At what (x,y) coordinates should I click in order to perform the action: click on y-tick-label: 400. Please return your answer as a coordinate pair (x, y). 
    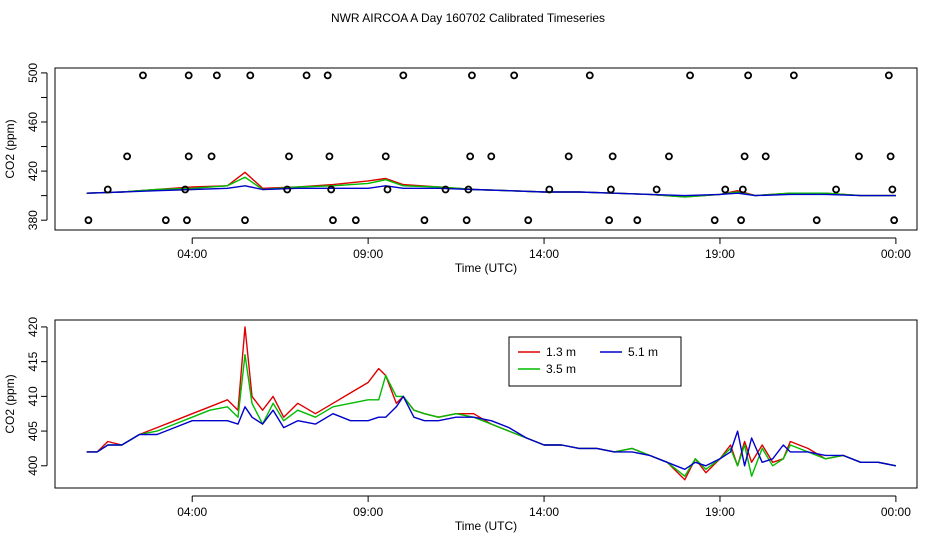
    Looking at the image, I should click on (33, 465).